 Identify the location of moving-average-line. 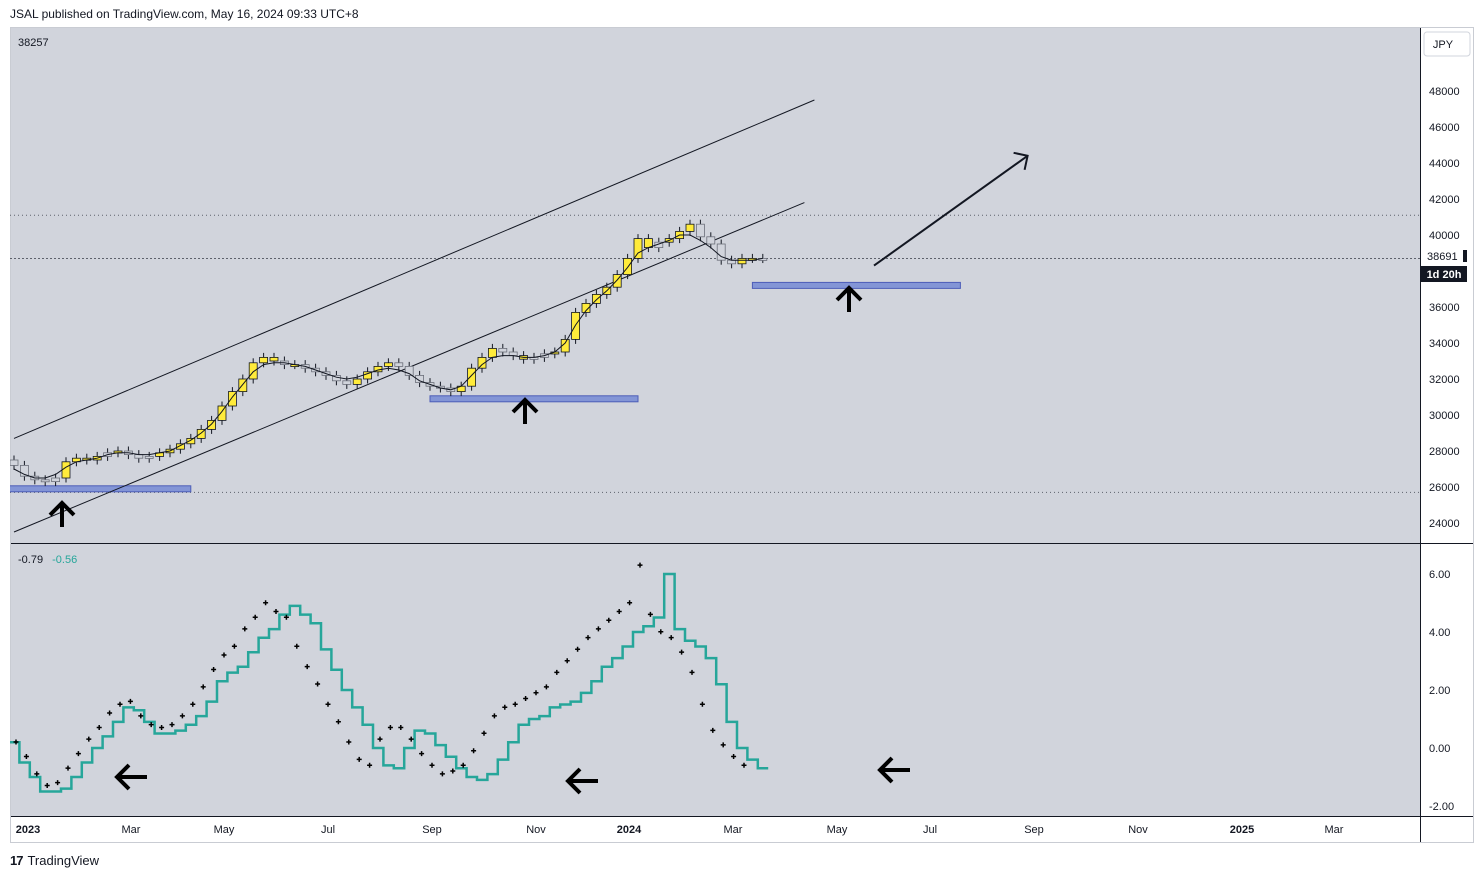
(388, 356).